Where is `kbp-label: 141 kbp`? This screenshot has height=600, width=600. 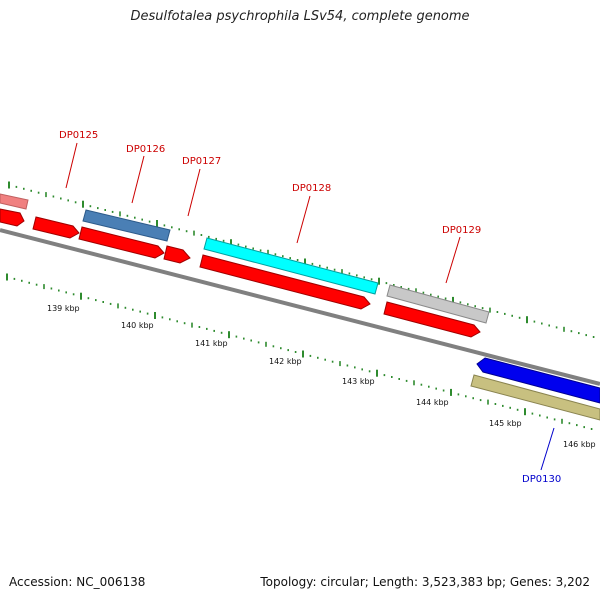 kbp-label: 141 kbp is located at coordinates (211, 343).